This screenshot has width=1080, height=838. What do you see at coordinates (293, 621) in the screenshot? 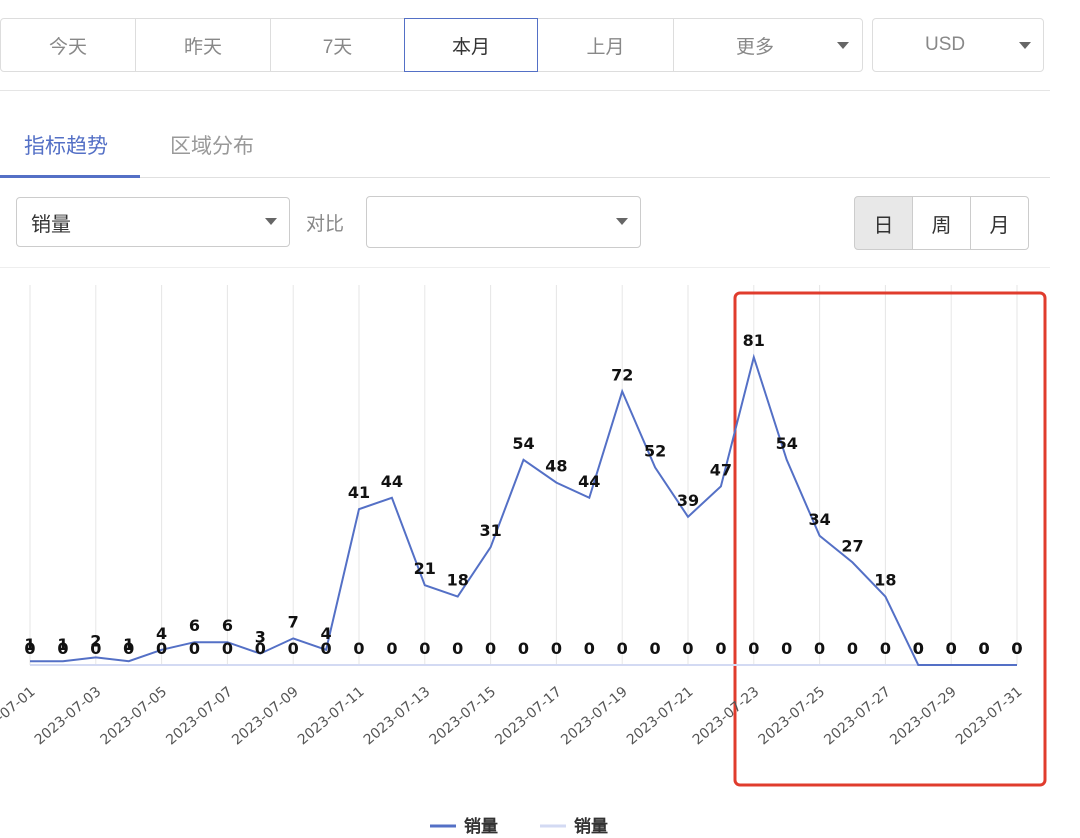
I see `data-label: 7` at bounding box center [293, 621].